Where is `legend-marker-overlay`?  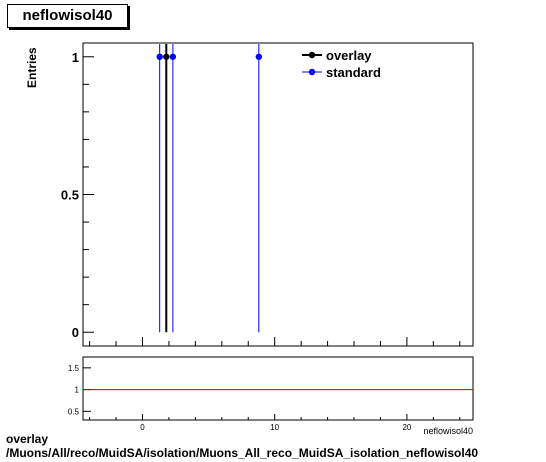
legend-marker-overlay is located at coordinates (312, 55).